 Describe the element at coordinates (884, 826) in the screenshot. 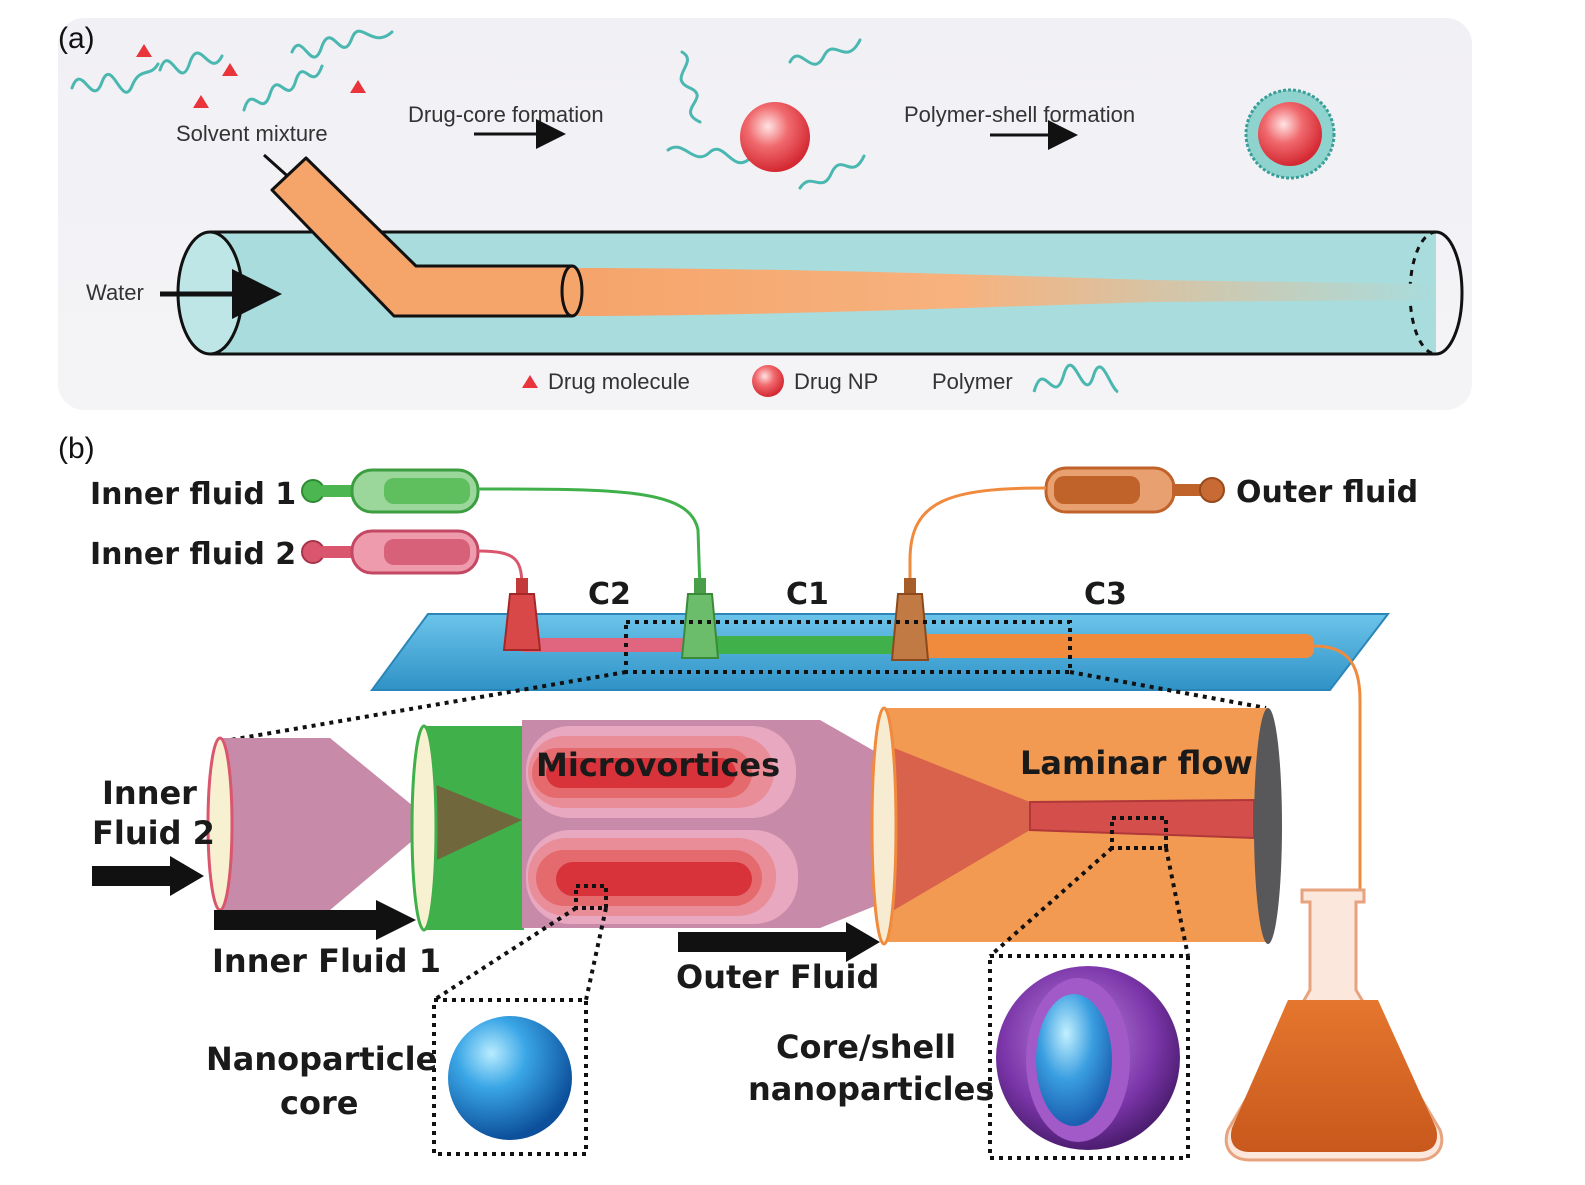

I see `inlet-opening-outer-fluid` at that location.